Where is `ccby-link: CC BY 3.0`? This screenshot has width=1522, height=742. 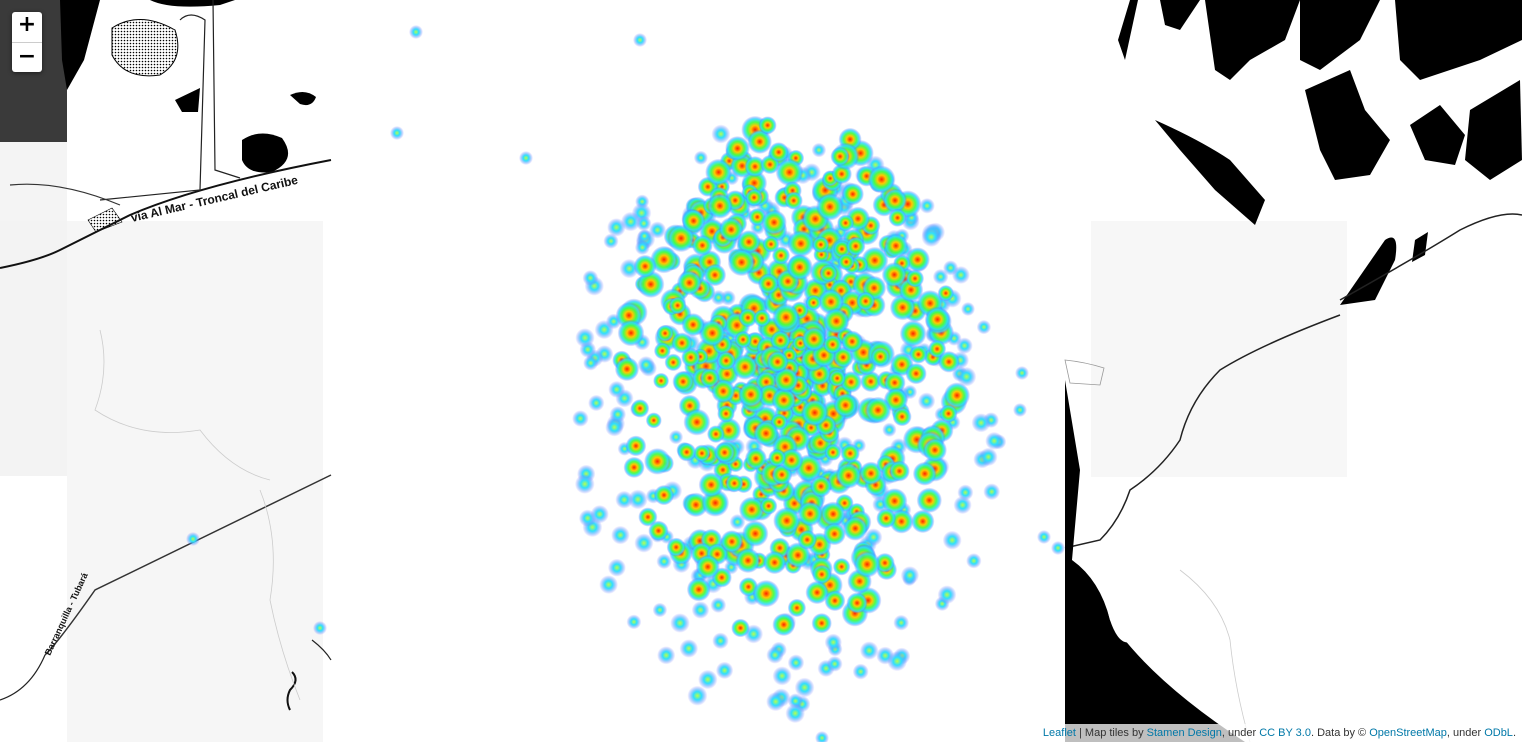 ccby-link: CC BY 3.0 is located at coordinates (1285, 733).